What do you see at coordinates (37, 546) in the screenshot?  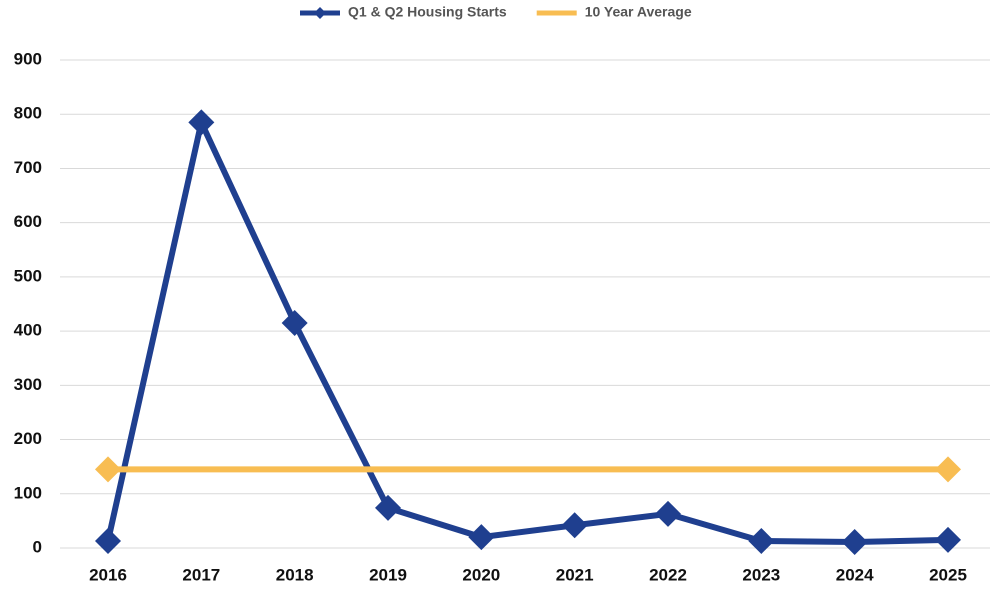 I see `y-tick-label: 0` at bounding box center [37, 546].